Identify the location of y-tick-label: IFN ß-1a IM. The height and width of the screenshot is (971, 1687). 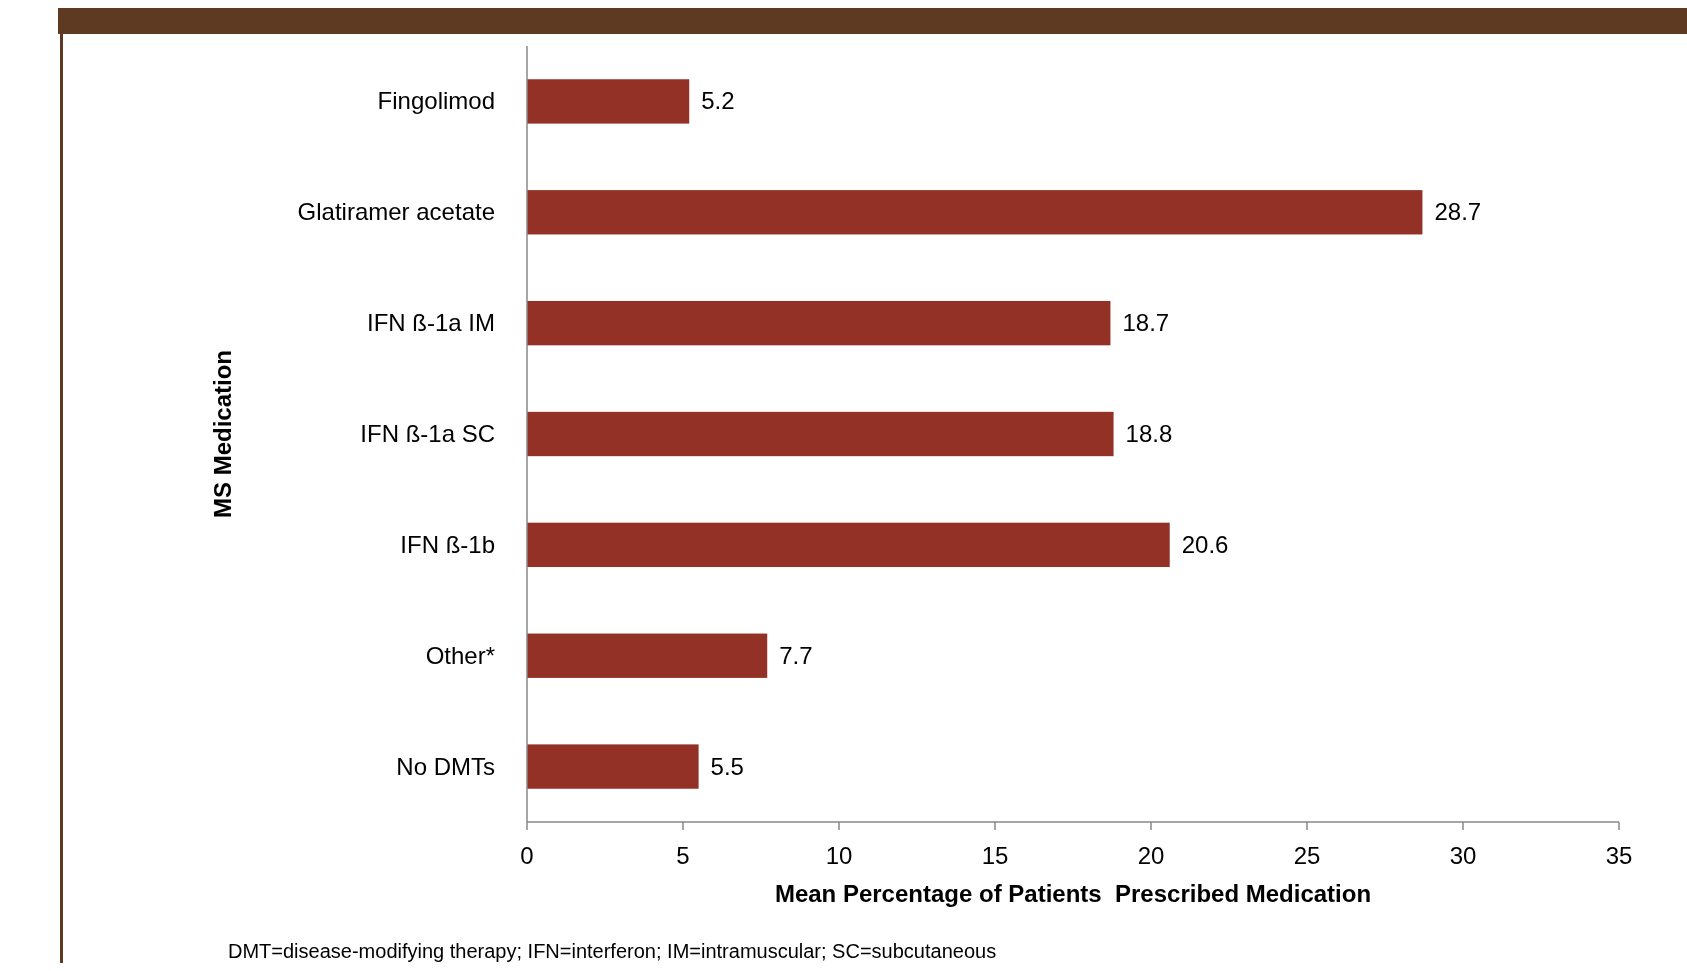
(430, 323).